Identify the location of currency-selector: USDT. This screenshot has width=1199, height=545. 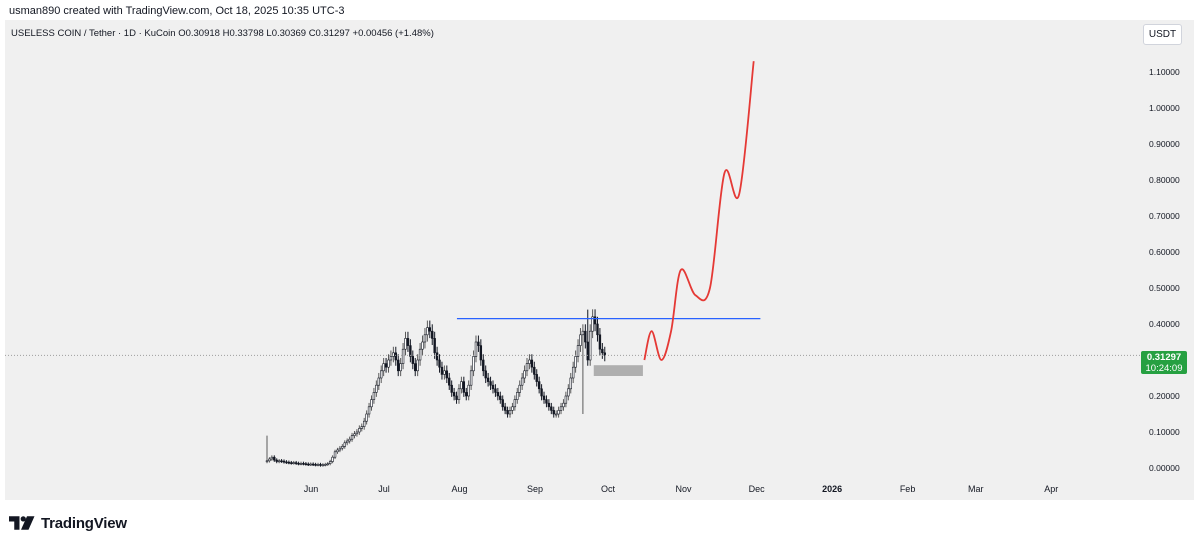
(1162, 34).